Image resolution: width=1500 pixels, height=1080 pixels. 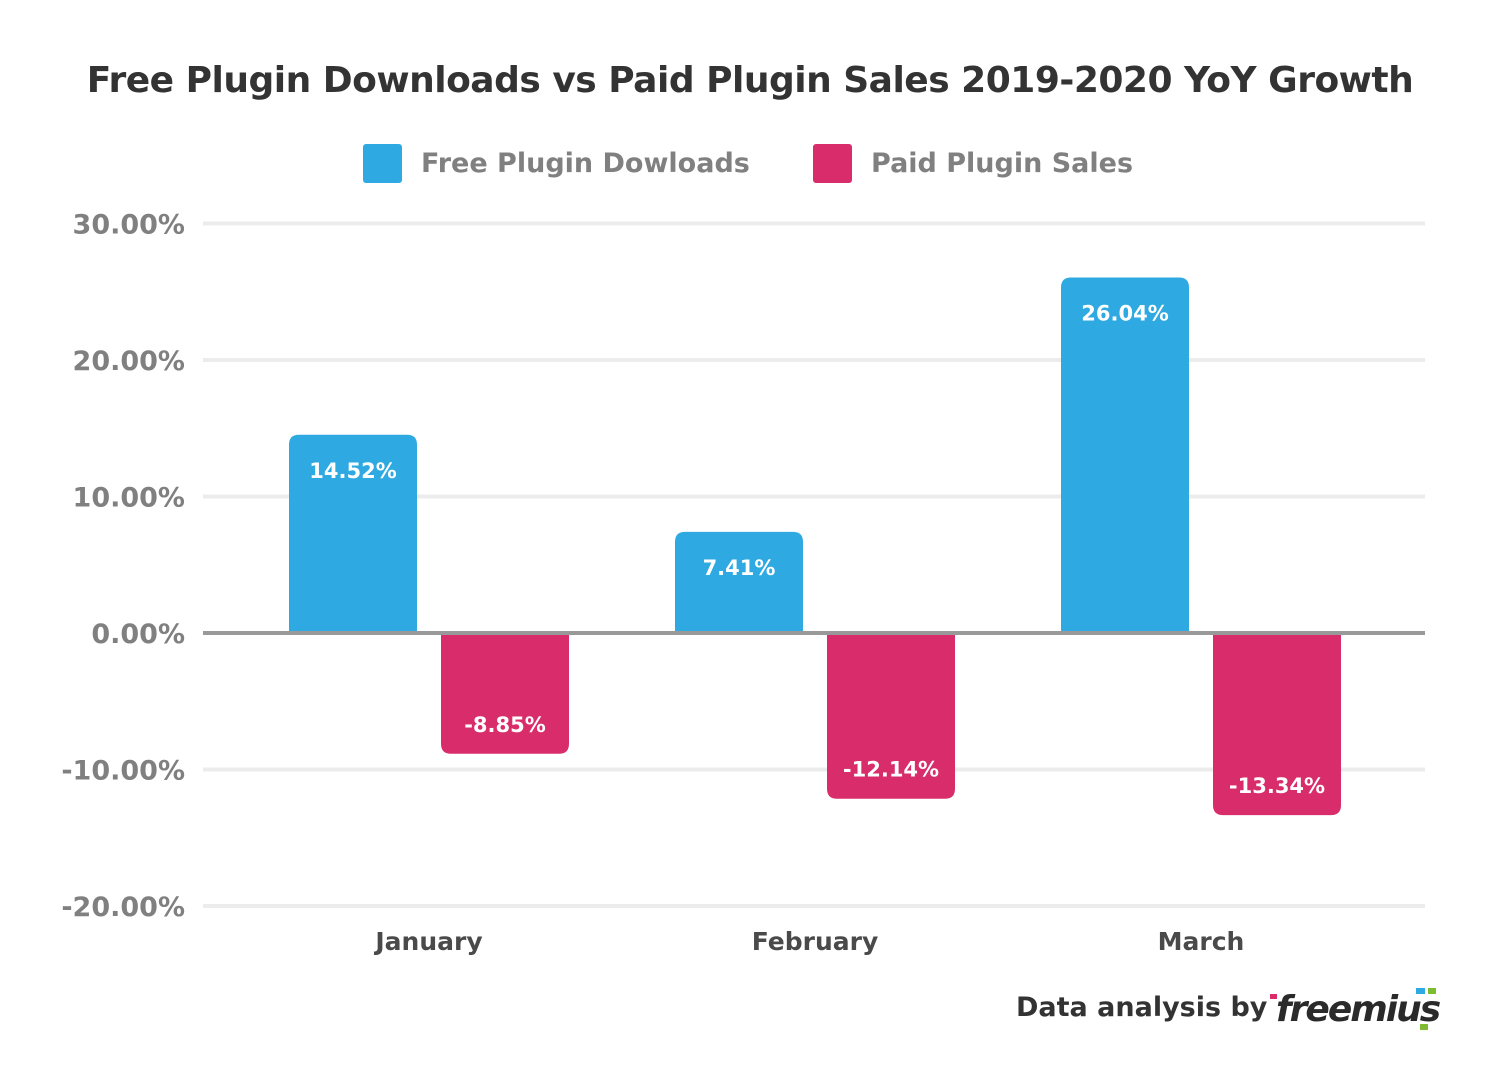 I want to click on y-tick-label: 20.00%, so click(x=129, y=361).